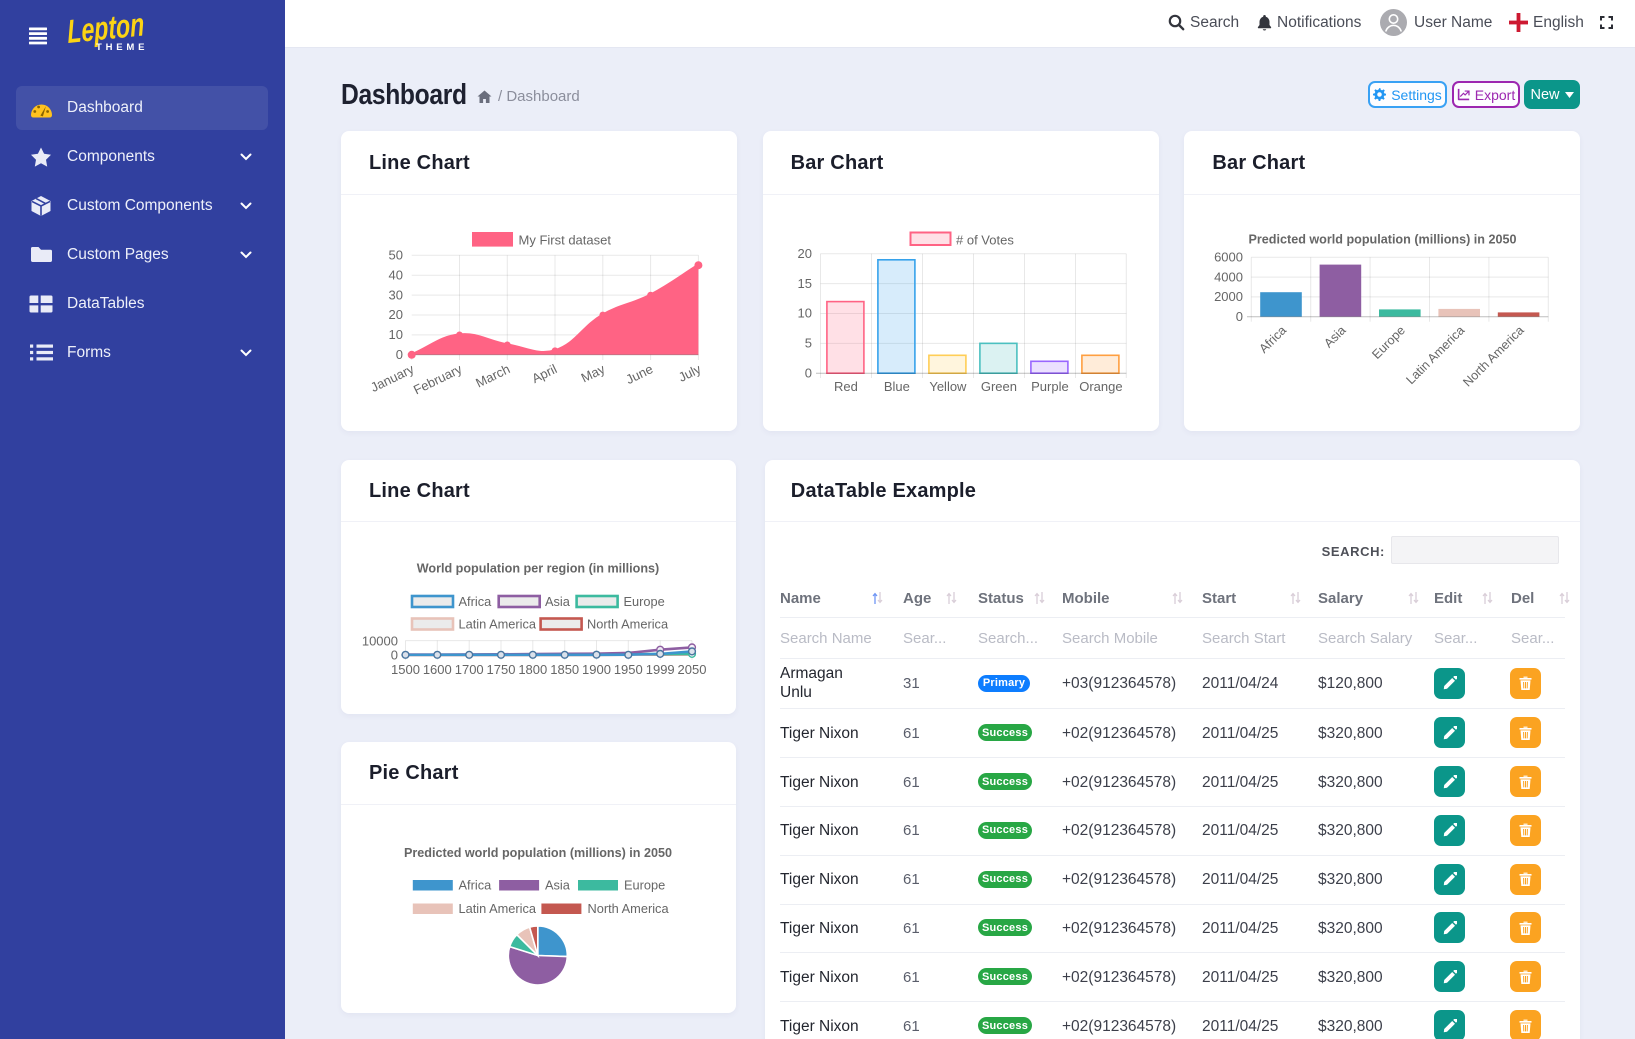  What do you see at coordinates (1228, 257) in the screenshot?
I see `svg-text: 6000` at bounding box center [1228, 257].